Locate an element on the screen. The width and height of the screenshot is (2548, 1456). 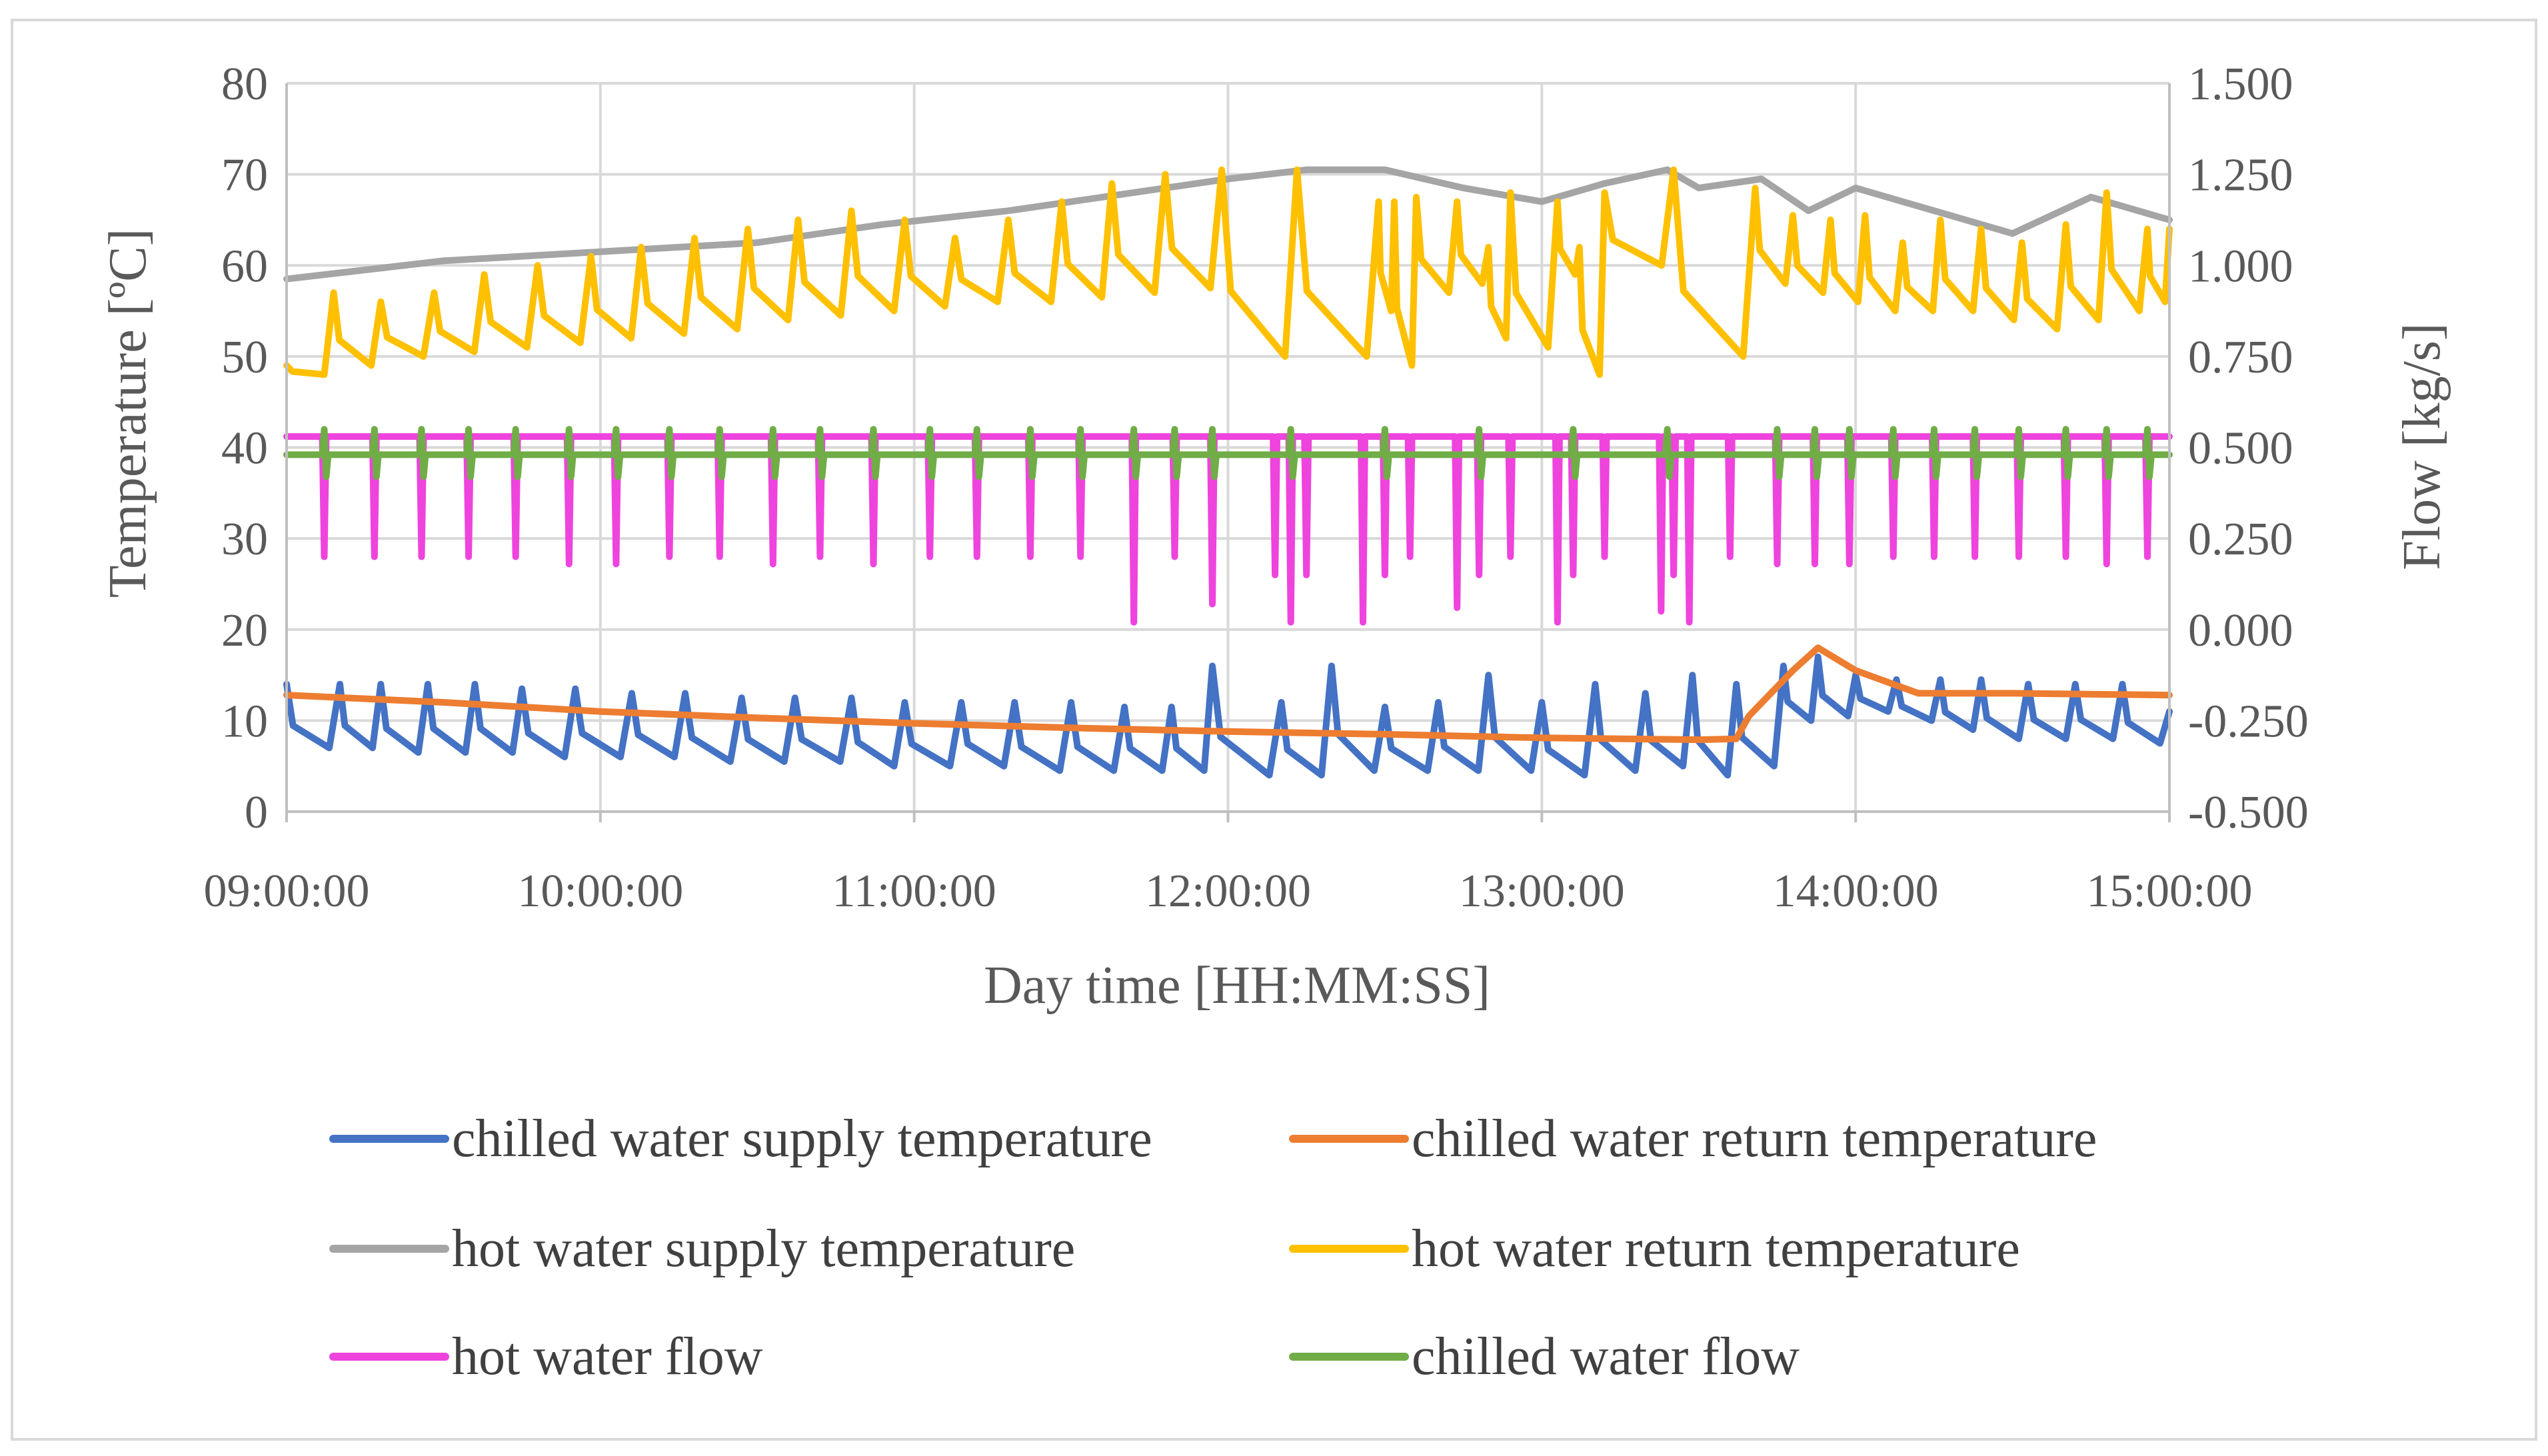
legend-item-chilled-water-flow: chilled water flow is located at coordinates (1545, 1356).